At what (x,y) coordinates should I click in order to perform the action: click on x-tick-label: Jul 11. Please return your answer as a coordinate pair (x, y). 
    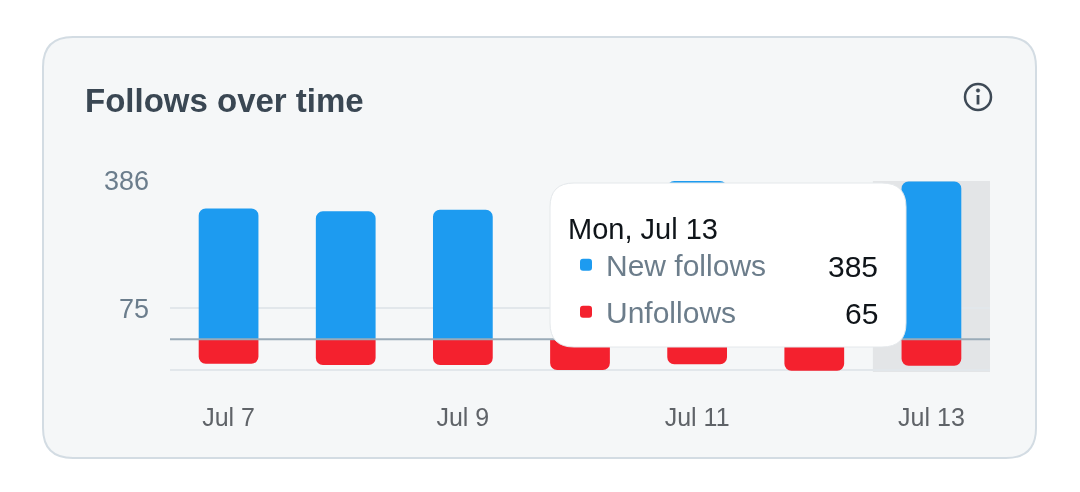
    Looking at the image, I should click on (697, 417).